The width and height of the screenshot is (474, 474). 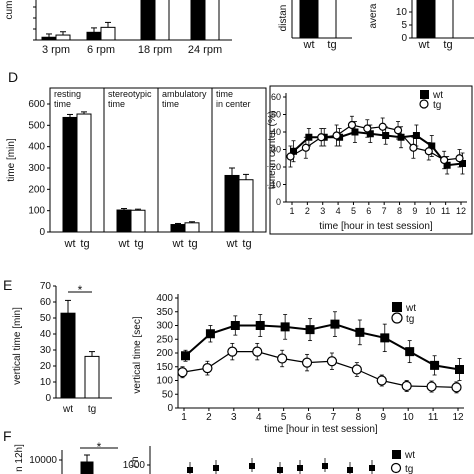 I want to click on f-line-y-label: / h, so click(x=135, y=461).